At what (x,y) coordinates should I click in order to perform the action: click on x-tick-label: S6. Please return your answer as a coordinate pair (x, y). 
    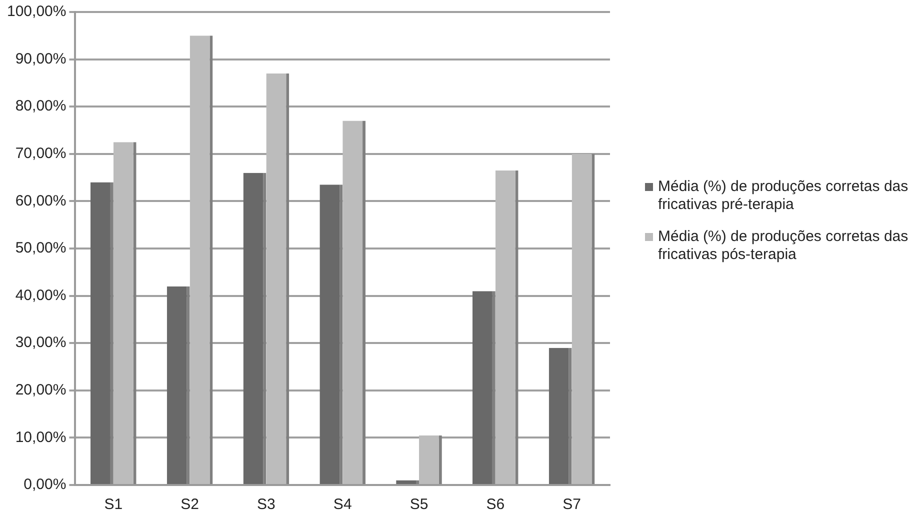
    Looking at the image, I should click on (495, 505).